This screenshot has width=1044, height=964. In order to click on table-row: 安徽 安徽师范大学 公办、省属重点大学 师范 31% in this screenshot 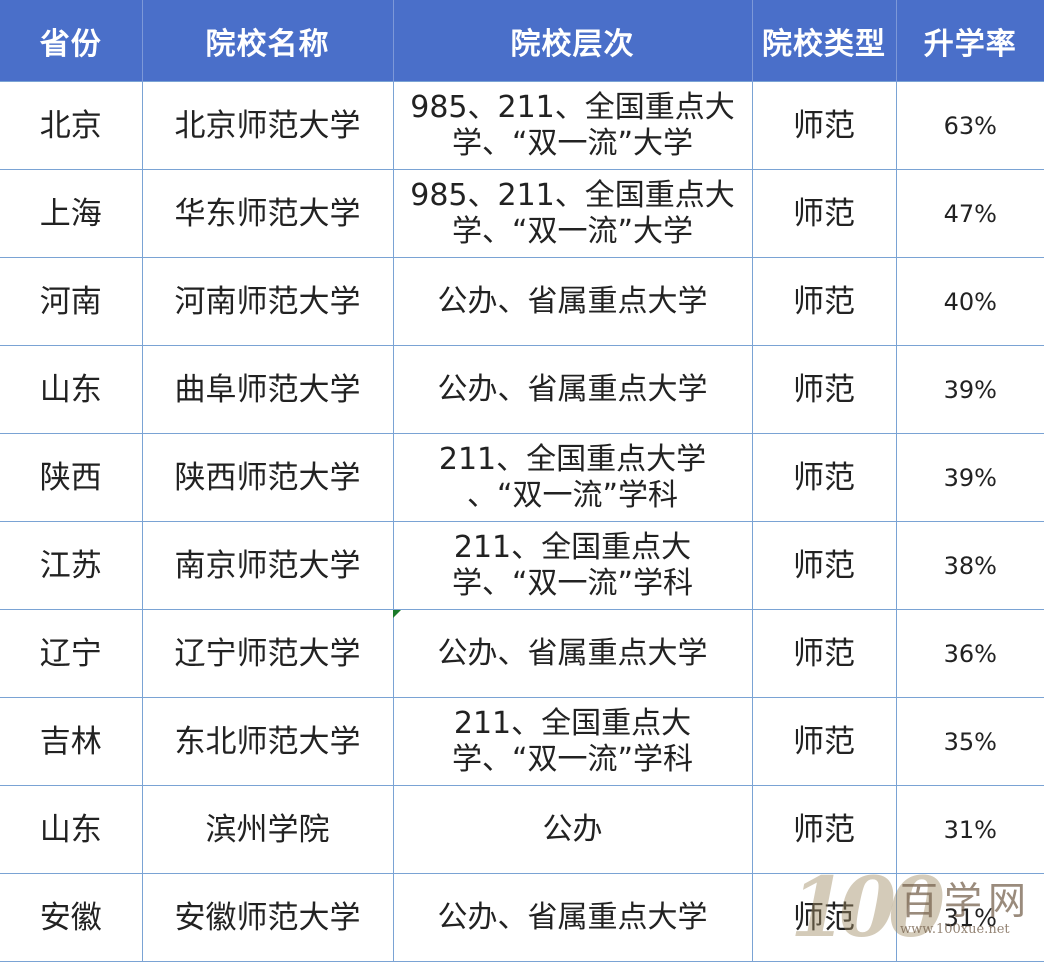, I will do `click(522, 917)`.